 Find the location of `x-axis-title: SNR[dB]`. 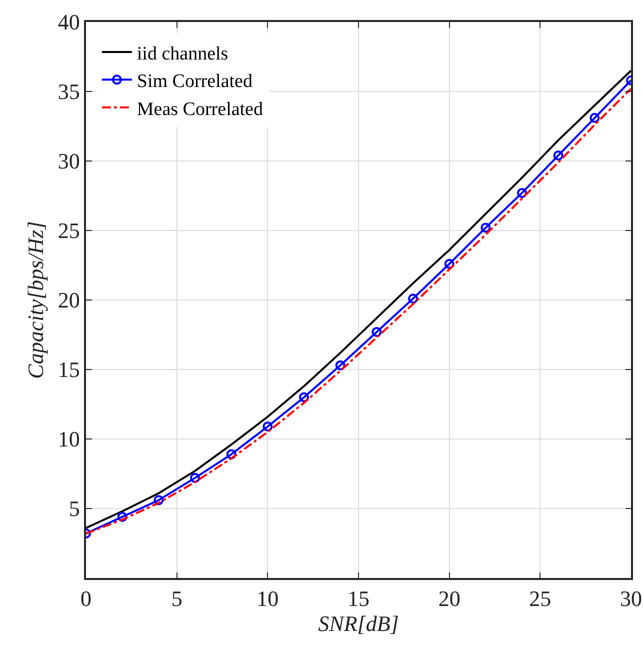

x-axis-title: SNR[dB] is located at coordinates (358, 623).